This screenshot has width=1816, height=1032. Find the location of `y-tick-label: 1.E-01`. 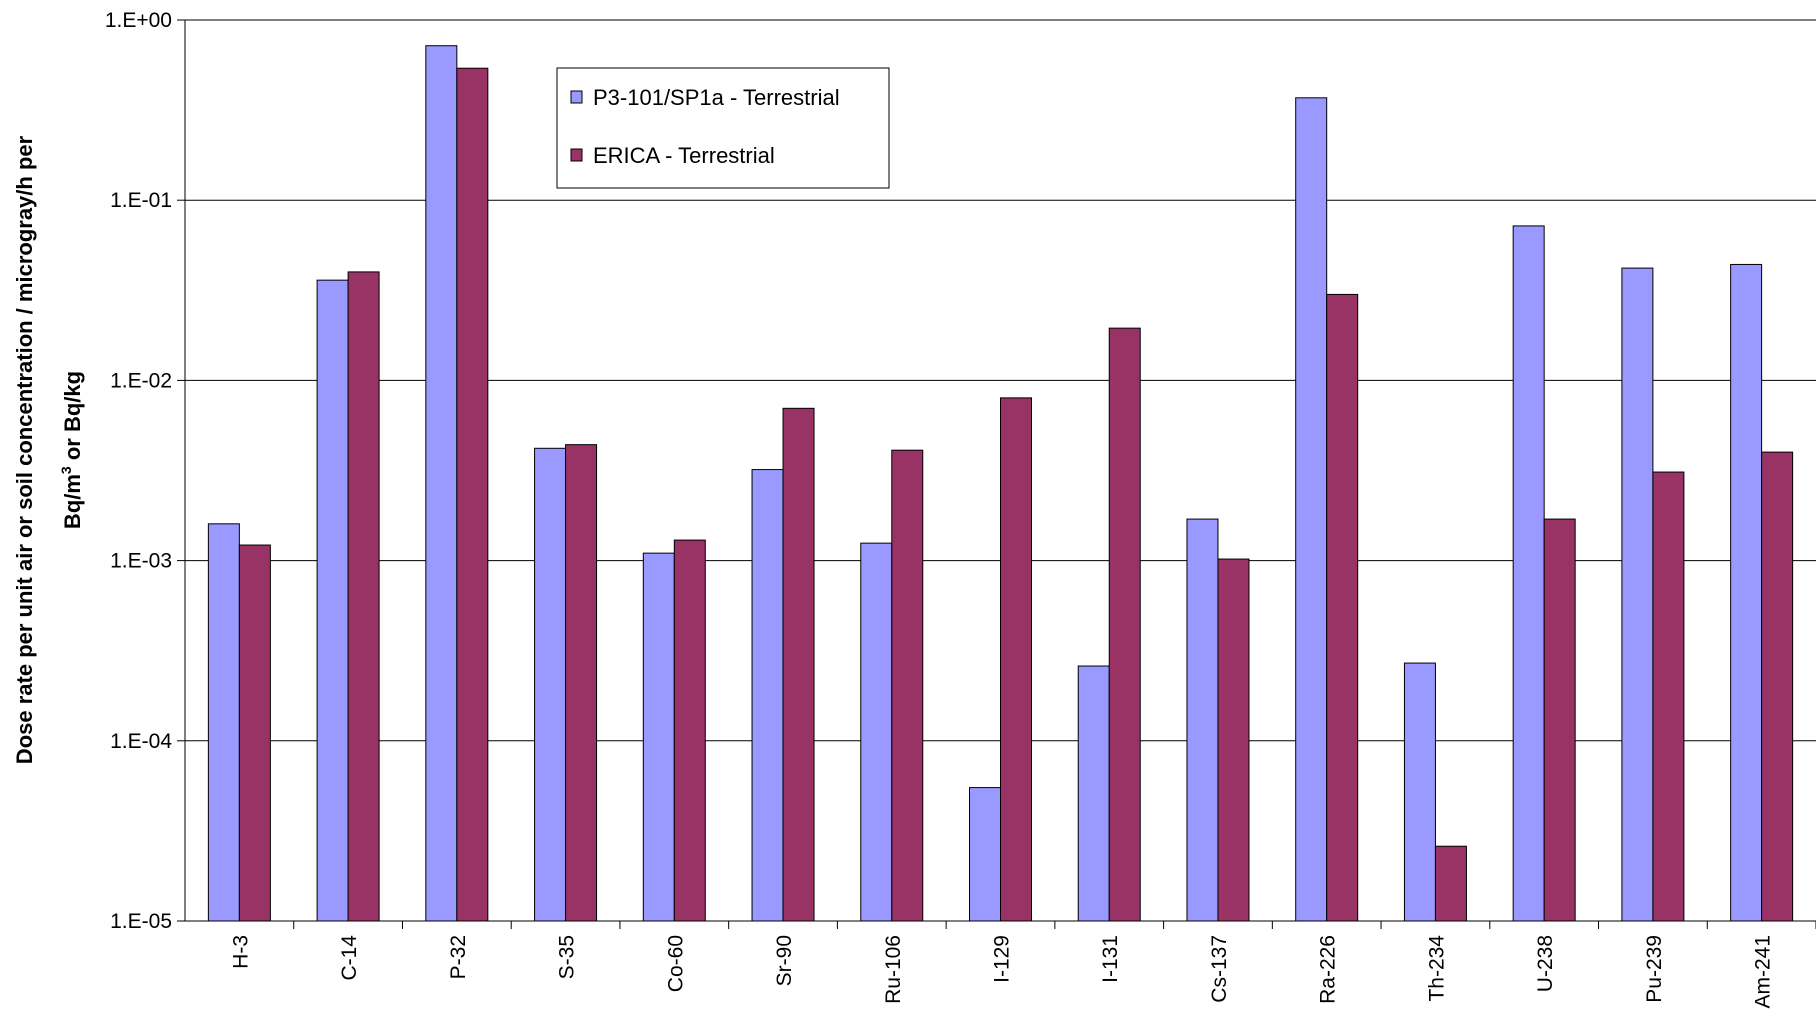

y-tick-label: 1.E-01 is located at coordinates (141, 200).